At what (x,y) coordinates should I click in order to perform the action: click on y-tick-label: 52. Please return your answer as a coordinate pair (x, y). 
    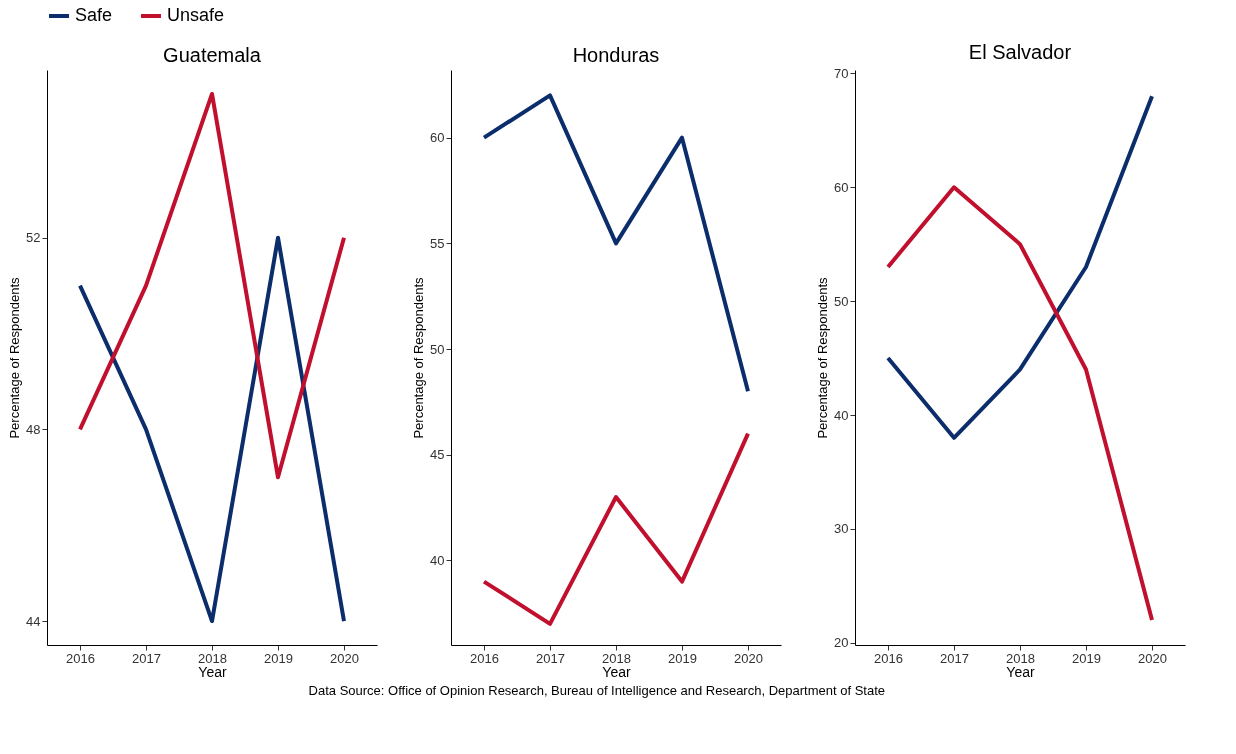
    Looking at the image, I should click on (33, 238).